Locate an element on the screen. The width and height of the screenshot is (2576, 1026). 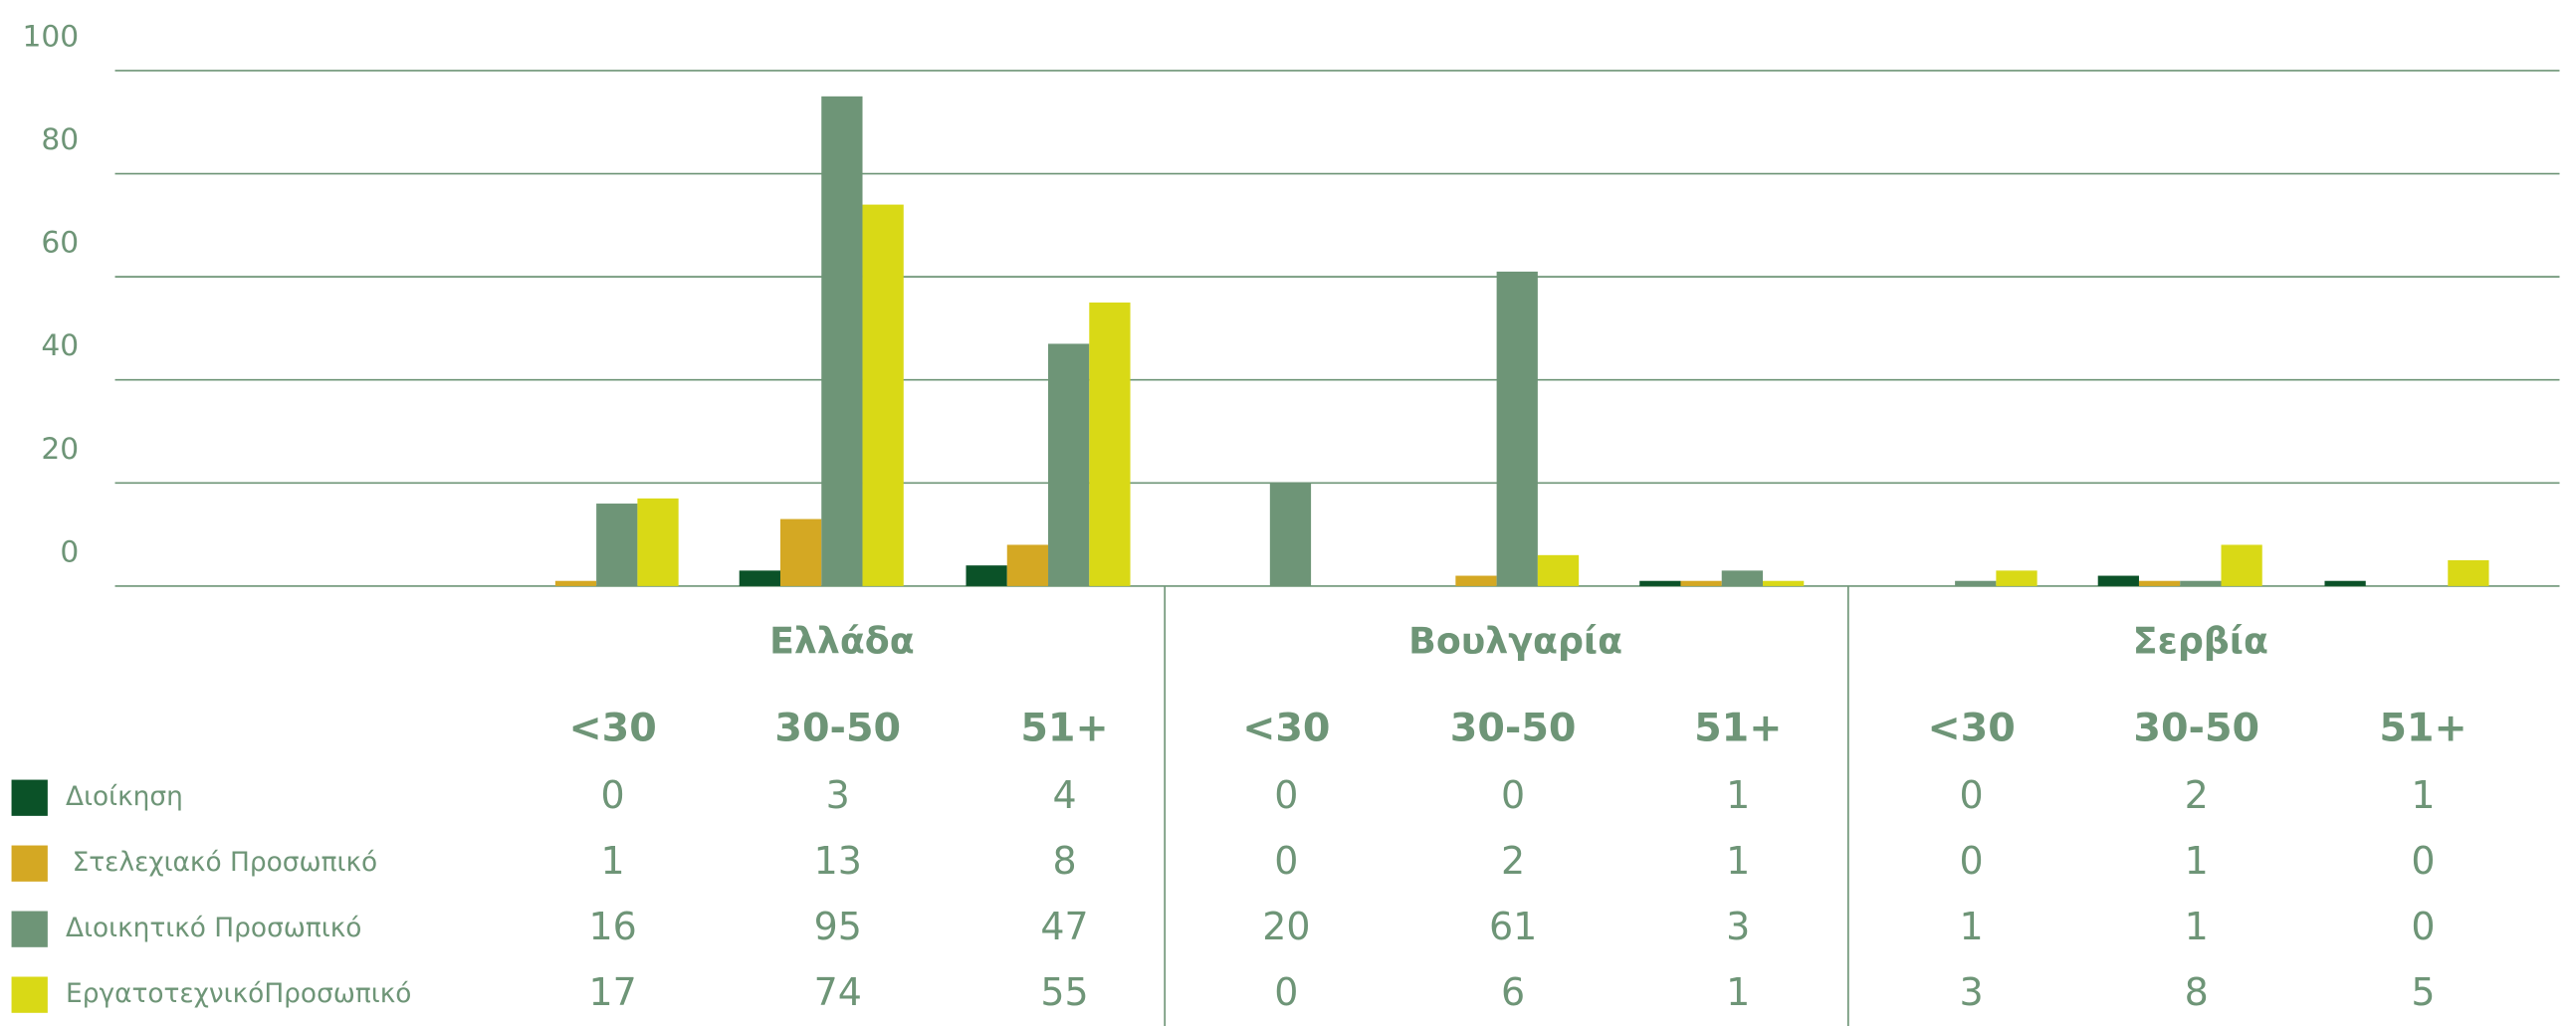
y-tick-label: 80 is located at coordinates (60, 139).